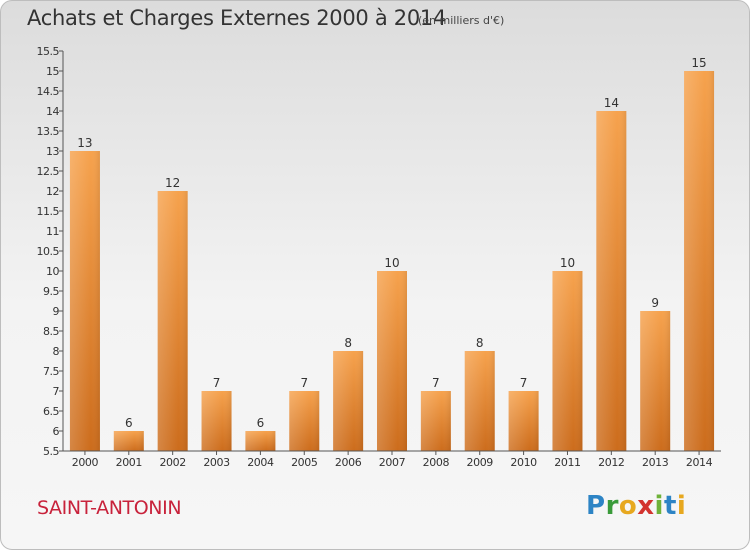  What do you see at coordinates (172, 462) in the screenshot?
I see `x-tick-label-2002: 2002` at bounding box center [172, 462].